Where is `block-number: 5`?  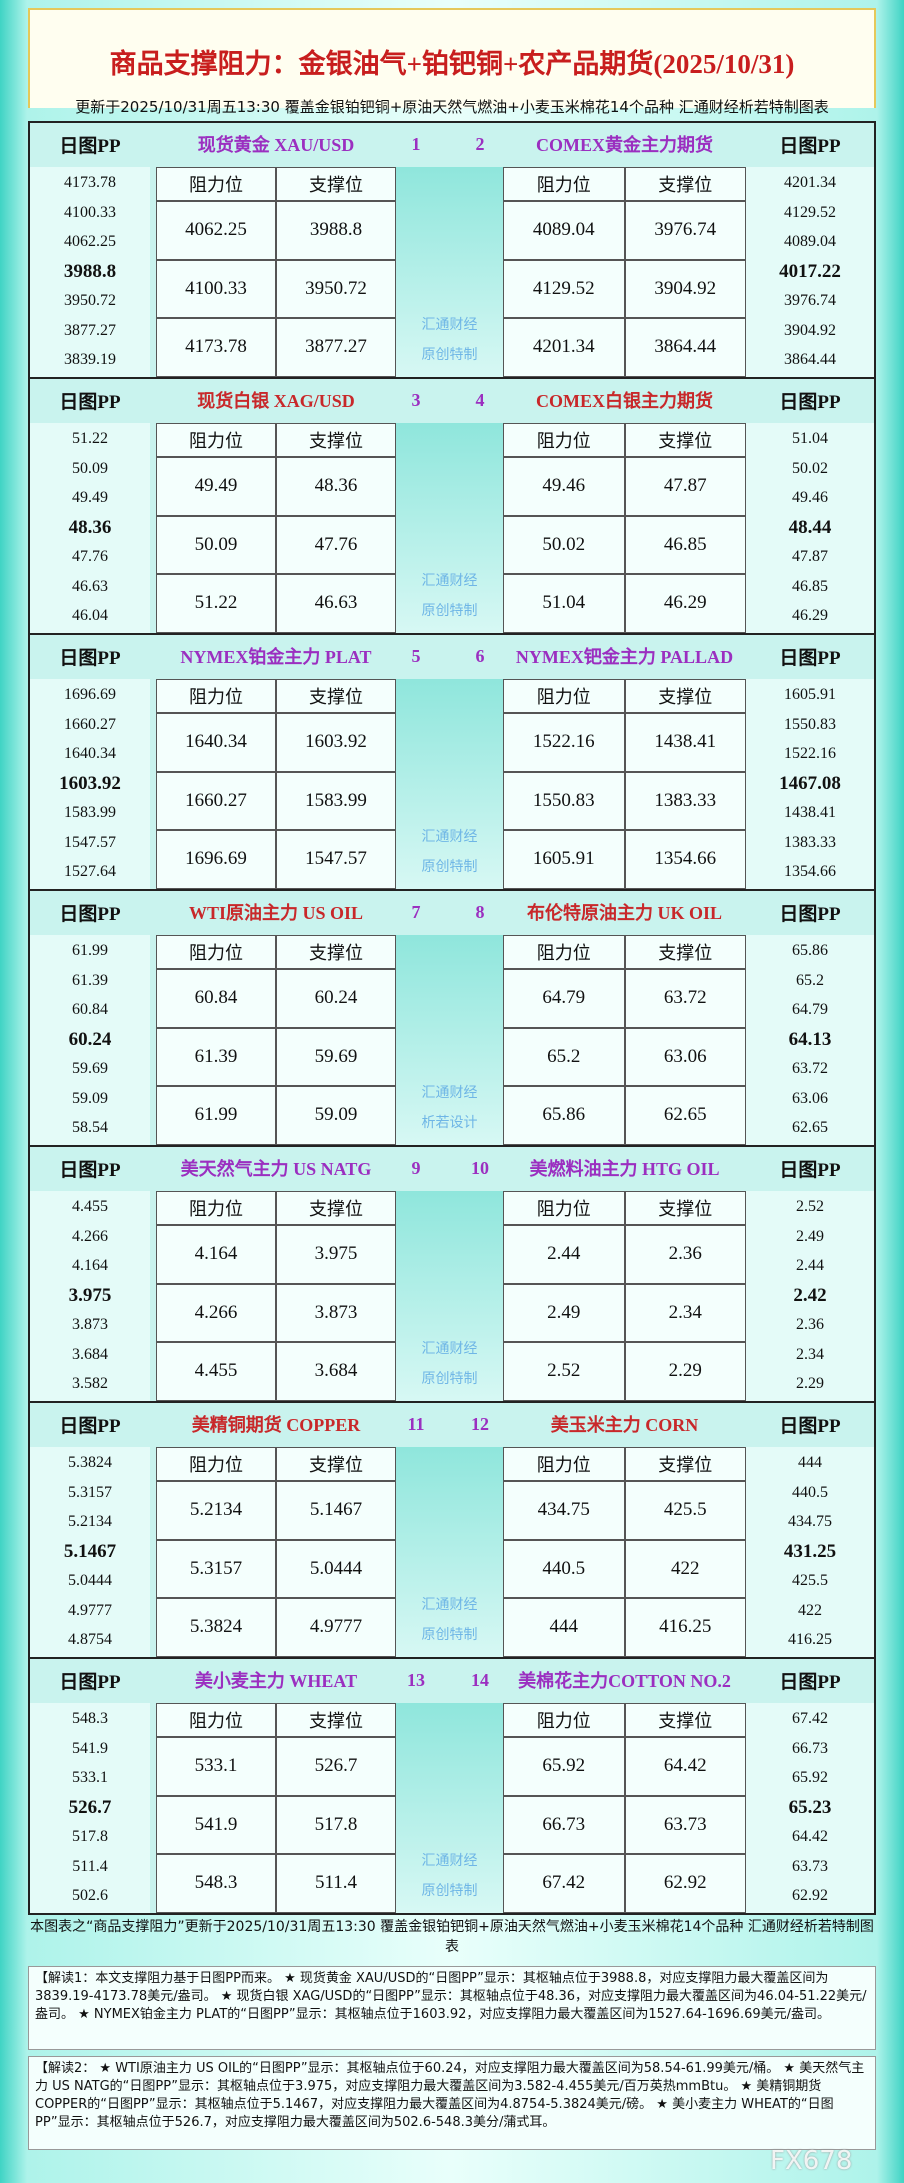
block-number: 5 is located at coordinates (416, 655).